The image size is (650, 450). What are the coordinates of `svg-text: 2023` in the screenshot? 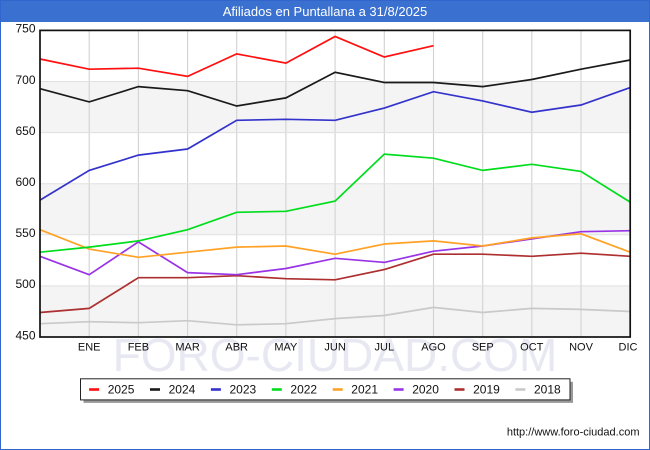 It's located at (243, 390).